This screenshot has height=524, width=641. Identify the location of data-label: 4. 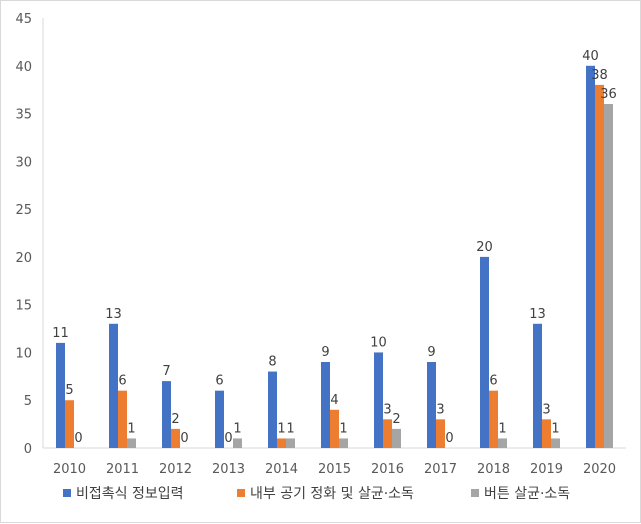
(334, 400).